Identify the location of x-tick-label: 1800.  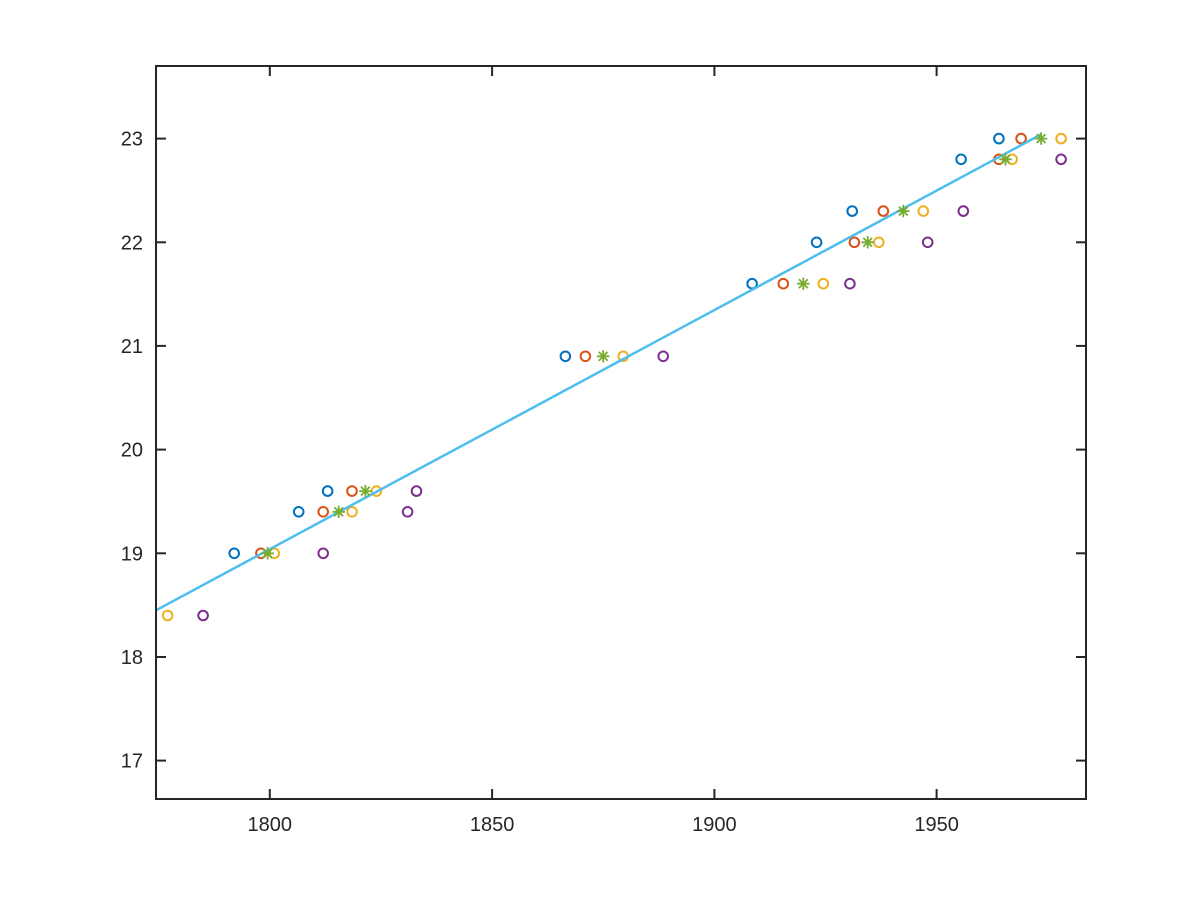
(270, 825).